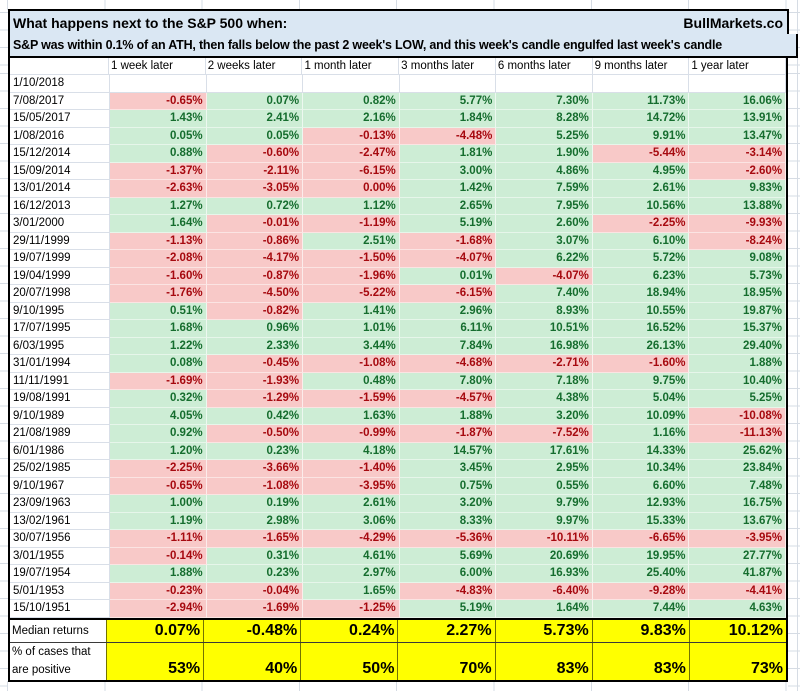  Describe the element at coordinates (349, 661) in the screenshot. I see `percent-positive-cell: 50%` at that location.